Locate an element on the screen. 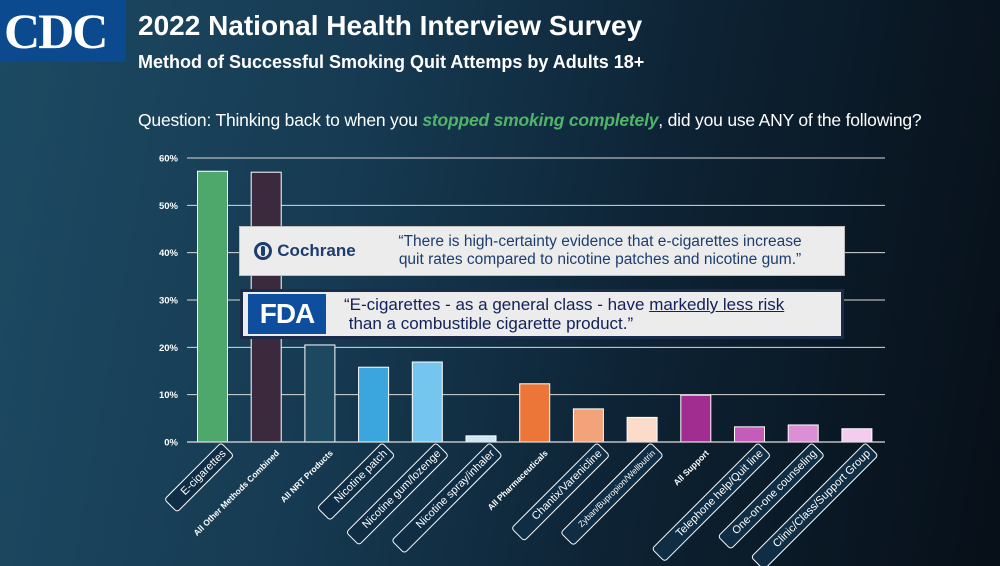  x-tick-label-group: Nicotine gum/lozenge is located at coordinates (397, 494).